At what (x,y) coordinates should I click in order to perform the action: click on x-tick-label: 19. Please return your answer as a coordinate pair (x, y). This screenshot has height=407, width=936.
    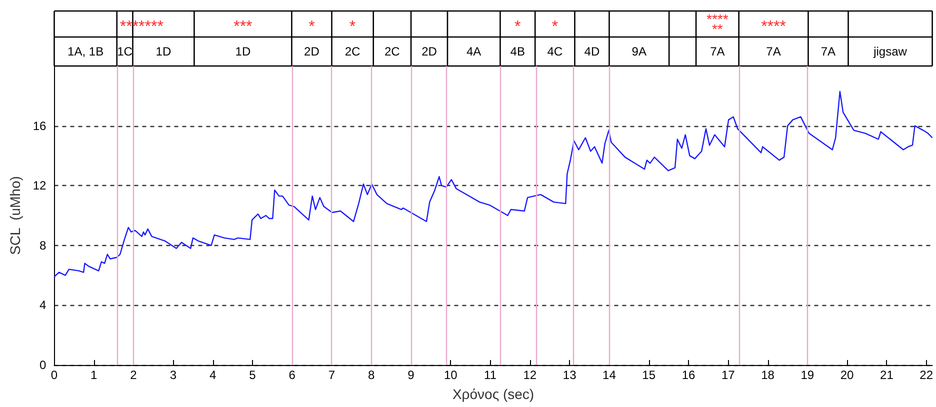
    Looking at the image, I should click on (807, 375).